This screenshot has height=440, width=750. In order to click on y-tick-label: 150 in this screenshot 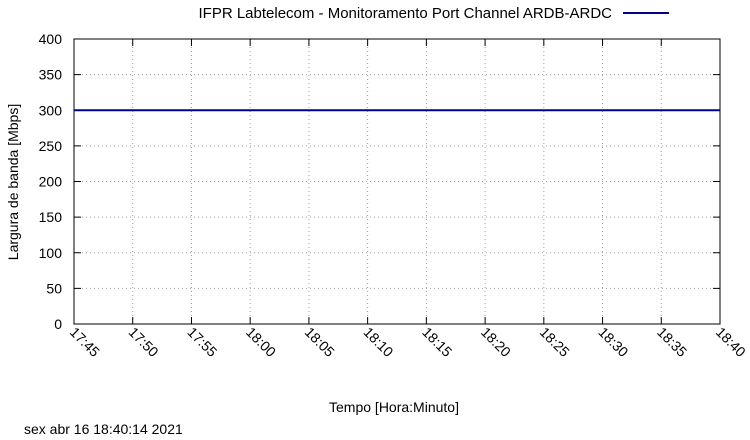, I will do `click(51, 217)`.